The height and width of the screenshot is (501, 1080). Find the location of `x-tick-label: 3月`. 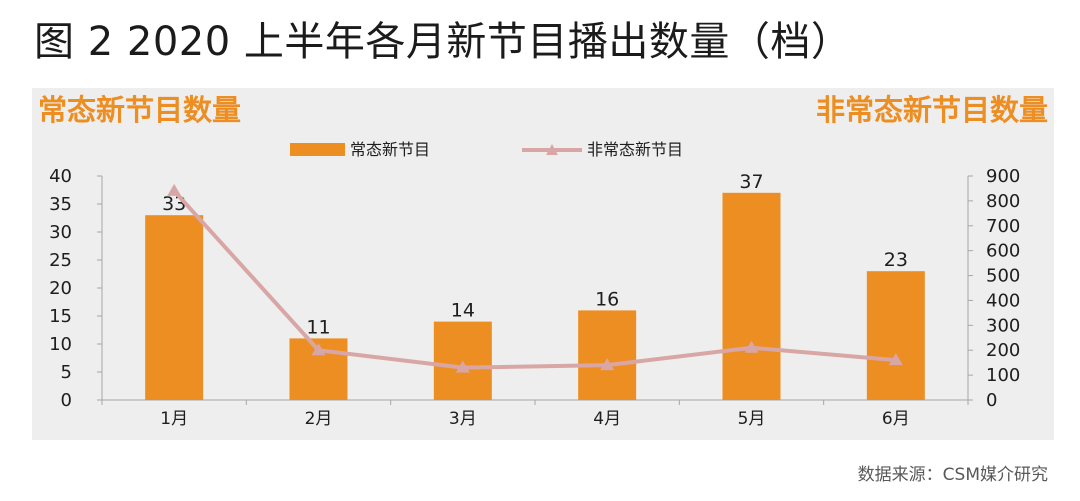

x-tick-label: 3月 is located at coordinates (463, 419).